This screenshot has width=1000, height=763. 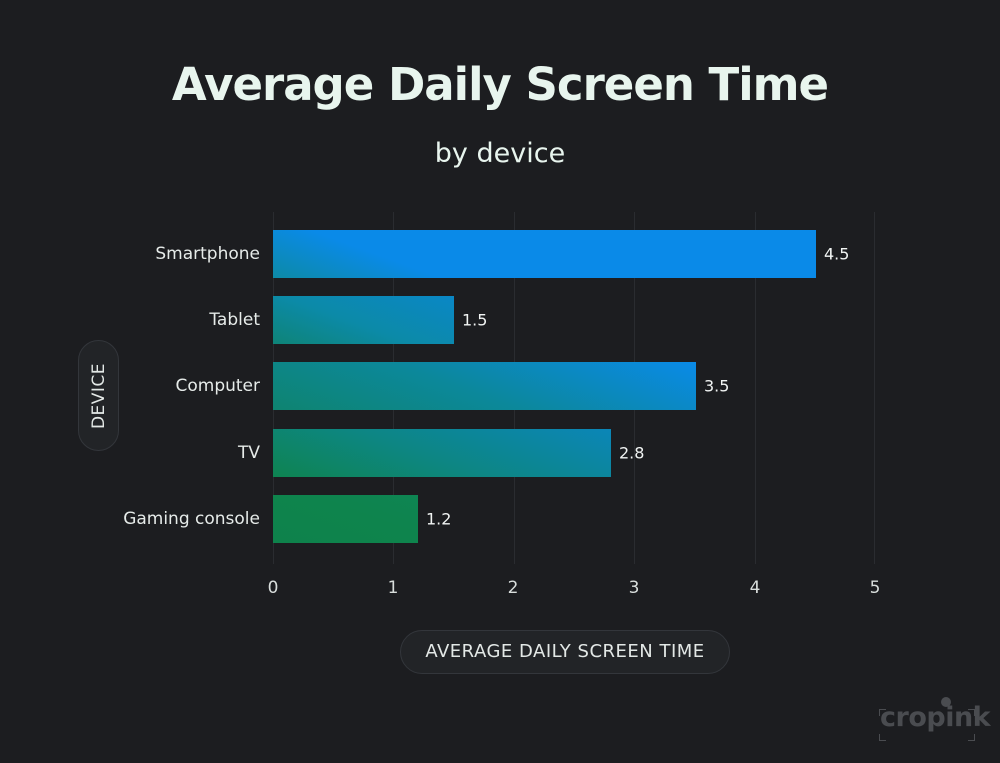 I want to click on category-label-computer: Computer, so click(x=217, y=386).